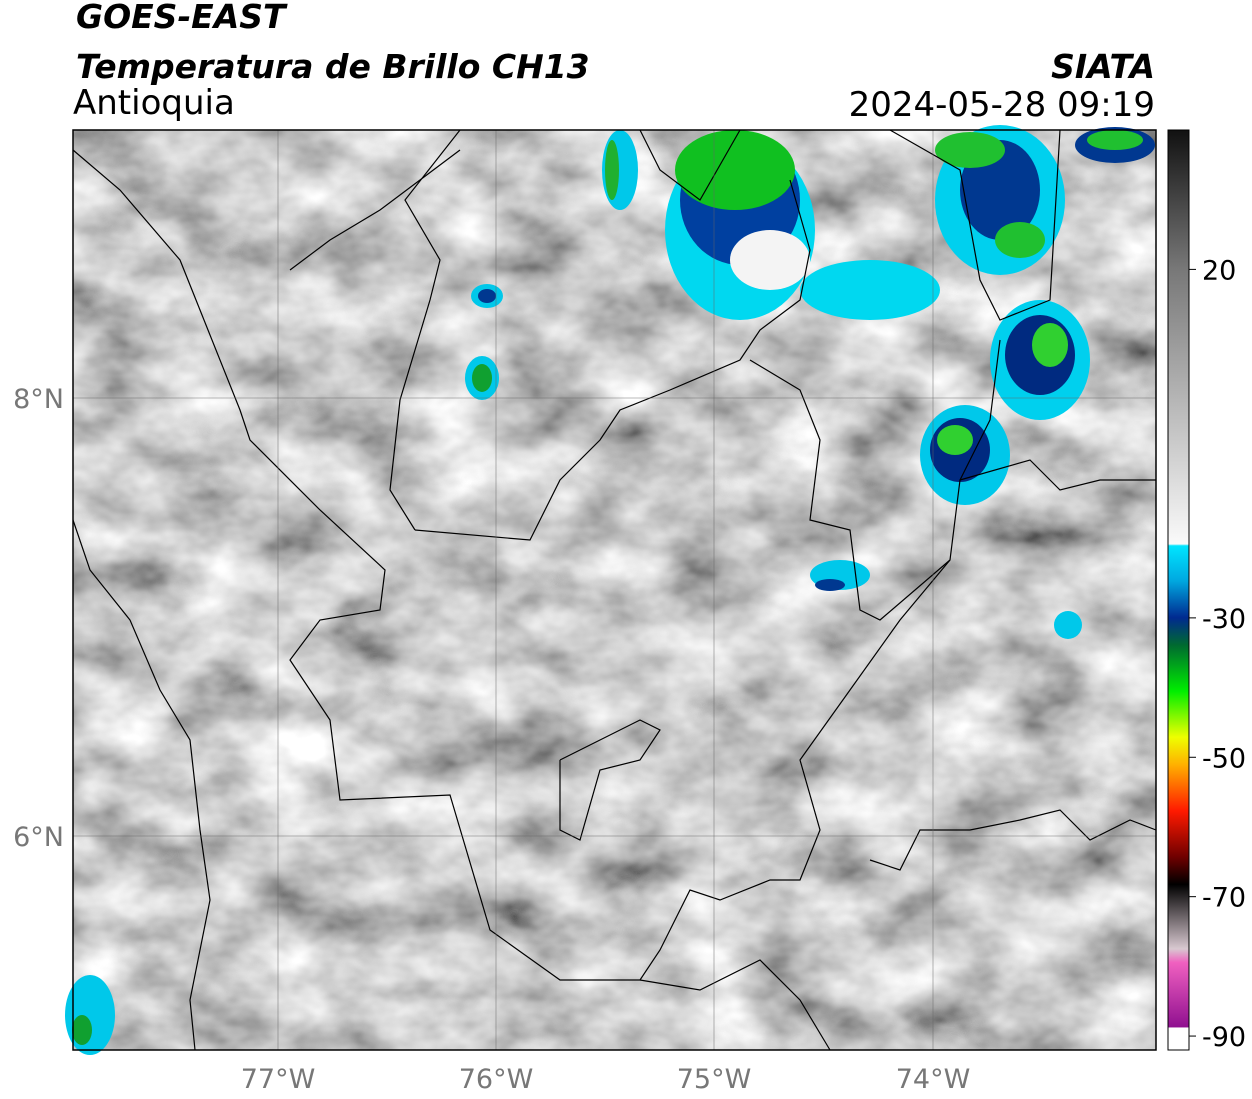 This screenshot has width=1252, height=1099. Describe the element at coordinates (1219, 270) in the screenshot. I see `colorbar-tick-label: 20` at that location.